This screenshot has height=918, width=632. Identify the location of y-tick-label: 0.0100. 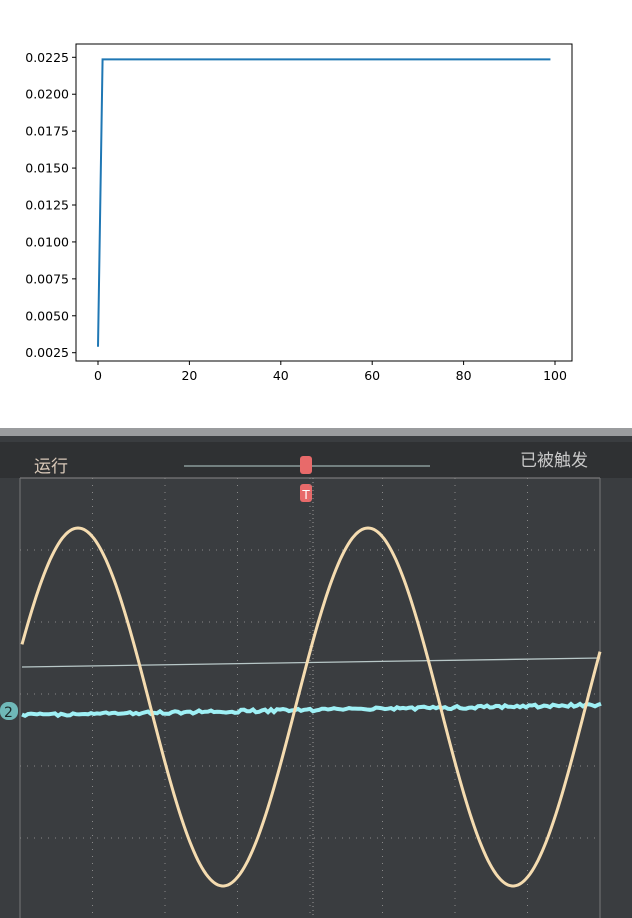
(47, 241).